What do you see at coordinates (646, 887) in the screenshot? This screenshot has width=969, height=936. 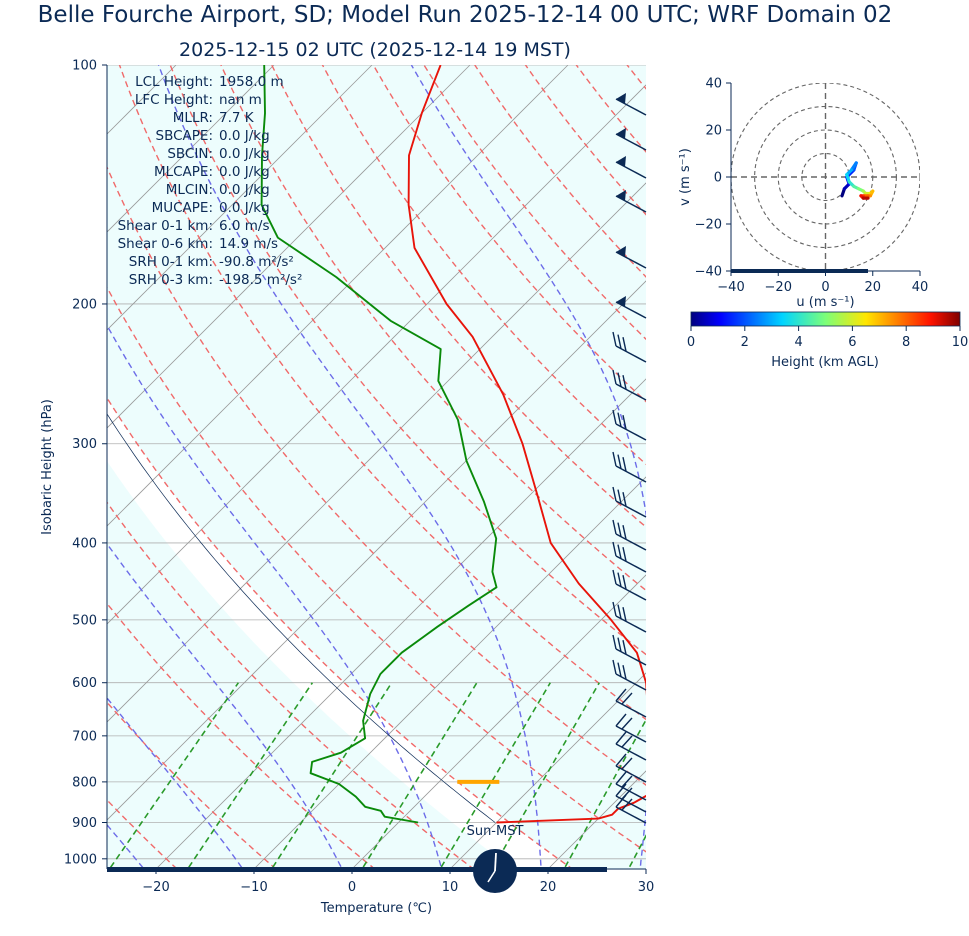 I see `x-tick-label: 30` at bounding box center [646, 887].